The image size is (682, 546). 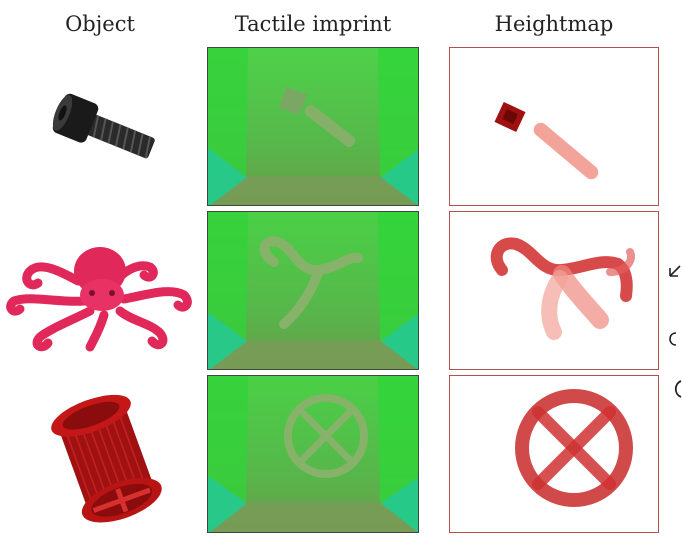 I want to click on column-header-tactile-imprint: Tactile imprint, so click(x=313, y=24).